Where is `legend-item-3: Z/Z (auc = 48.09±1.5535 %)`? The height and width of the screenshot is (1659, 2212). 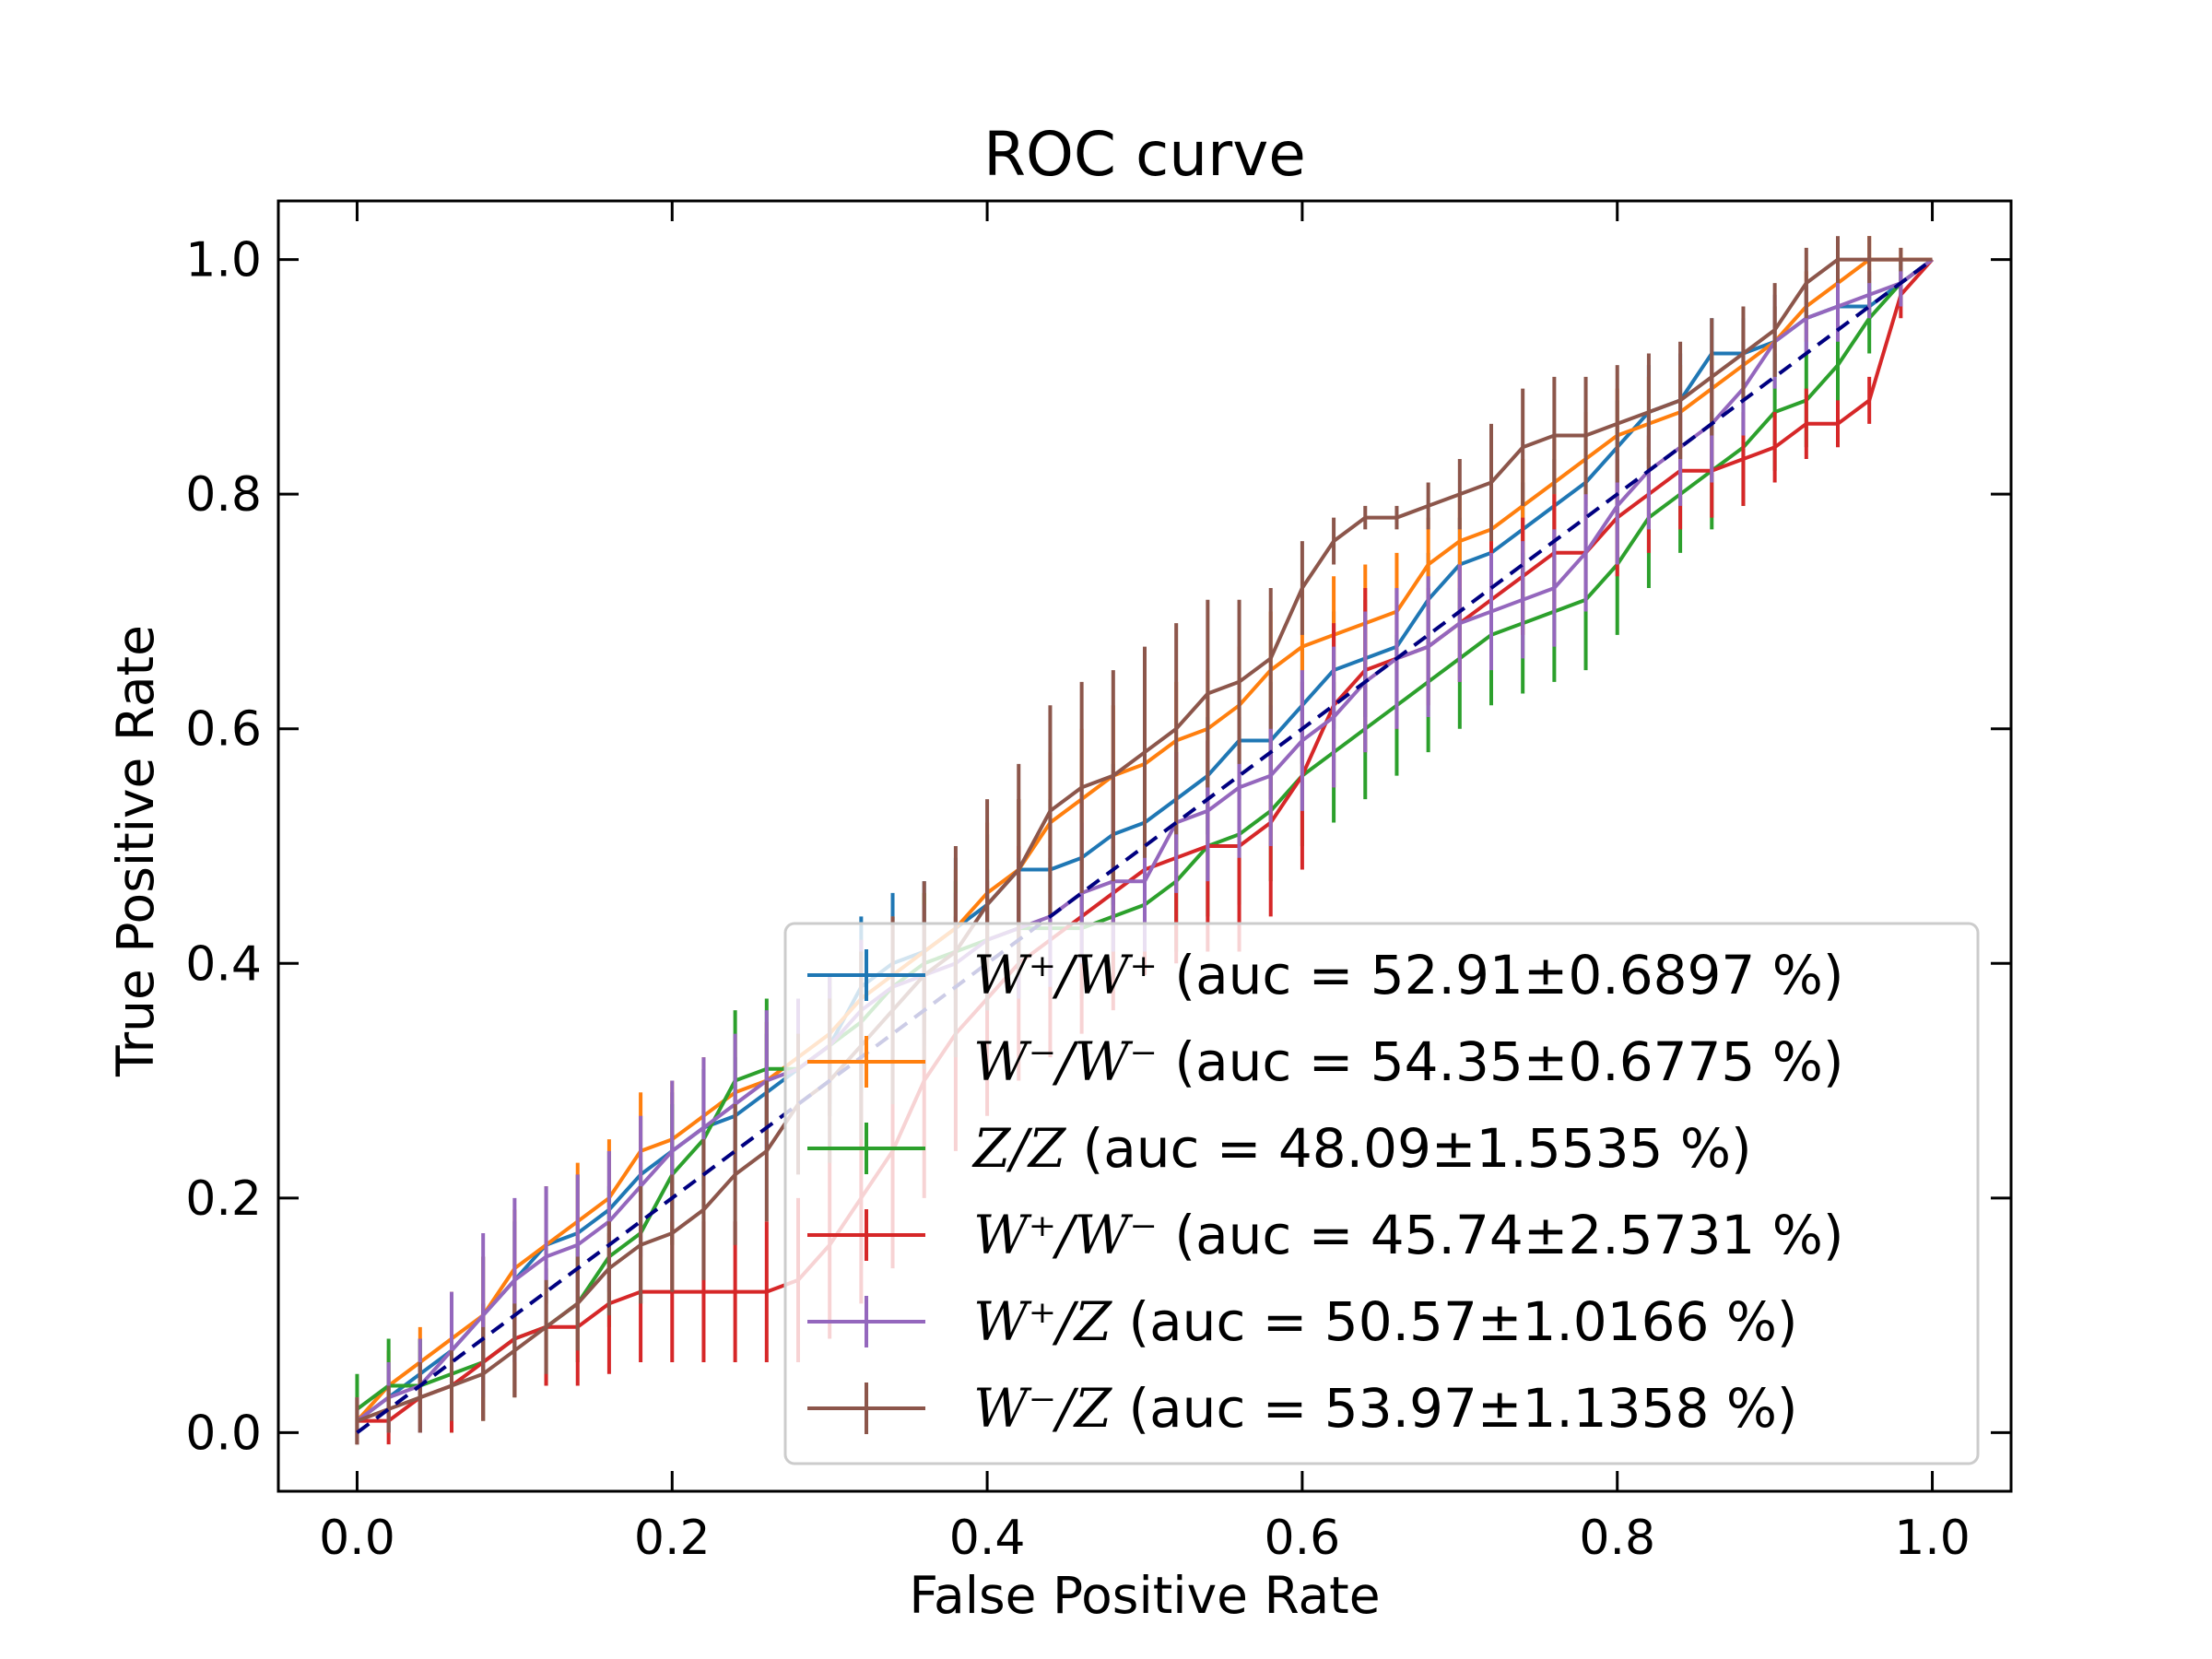 legend-item-3: Z/Z (auc = 48.09±1.5535 %) is located at coordinates (1279, 1148).